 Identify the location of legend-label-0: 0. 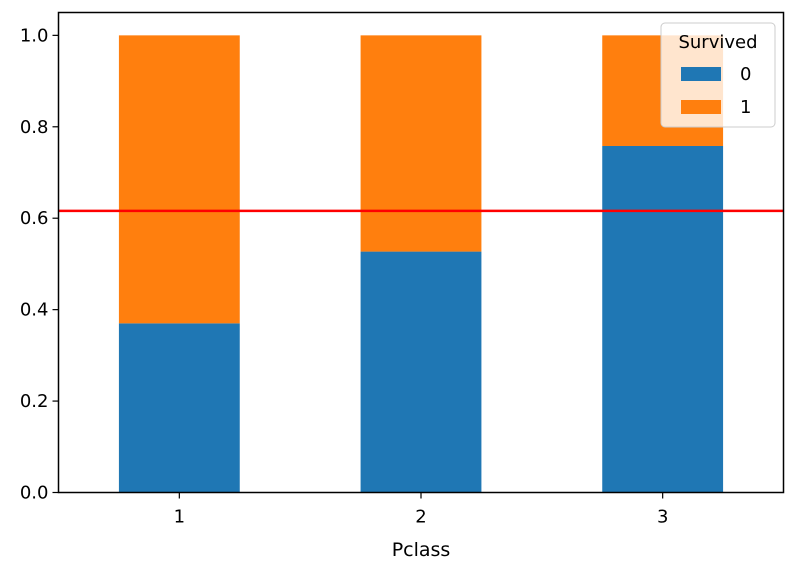
(745, 74).